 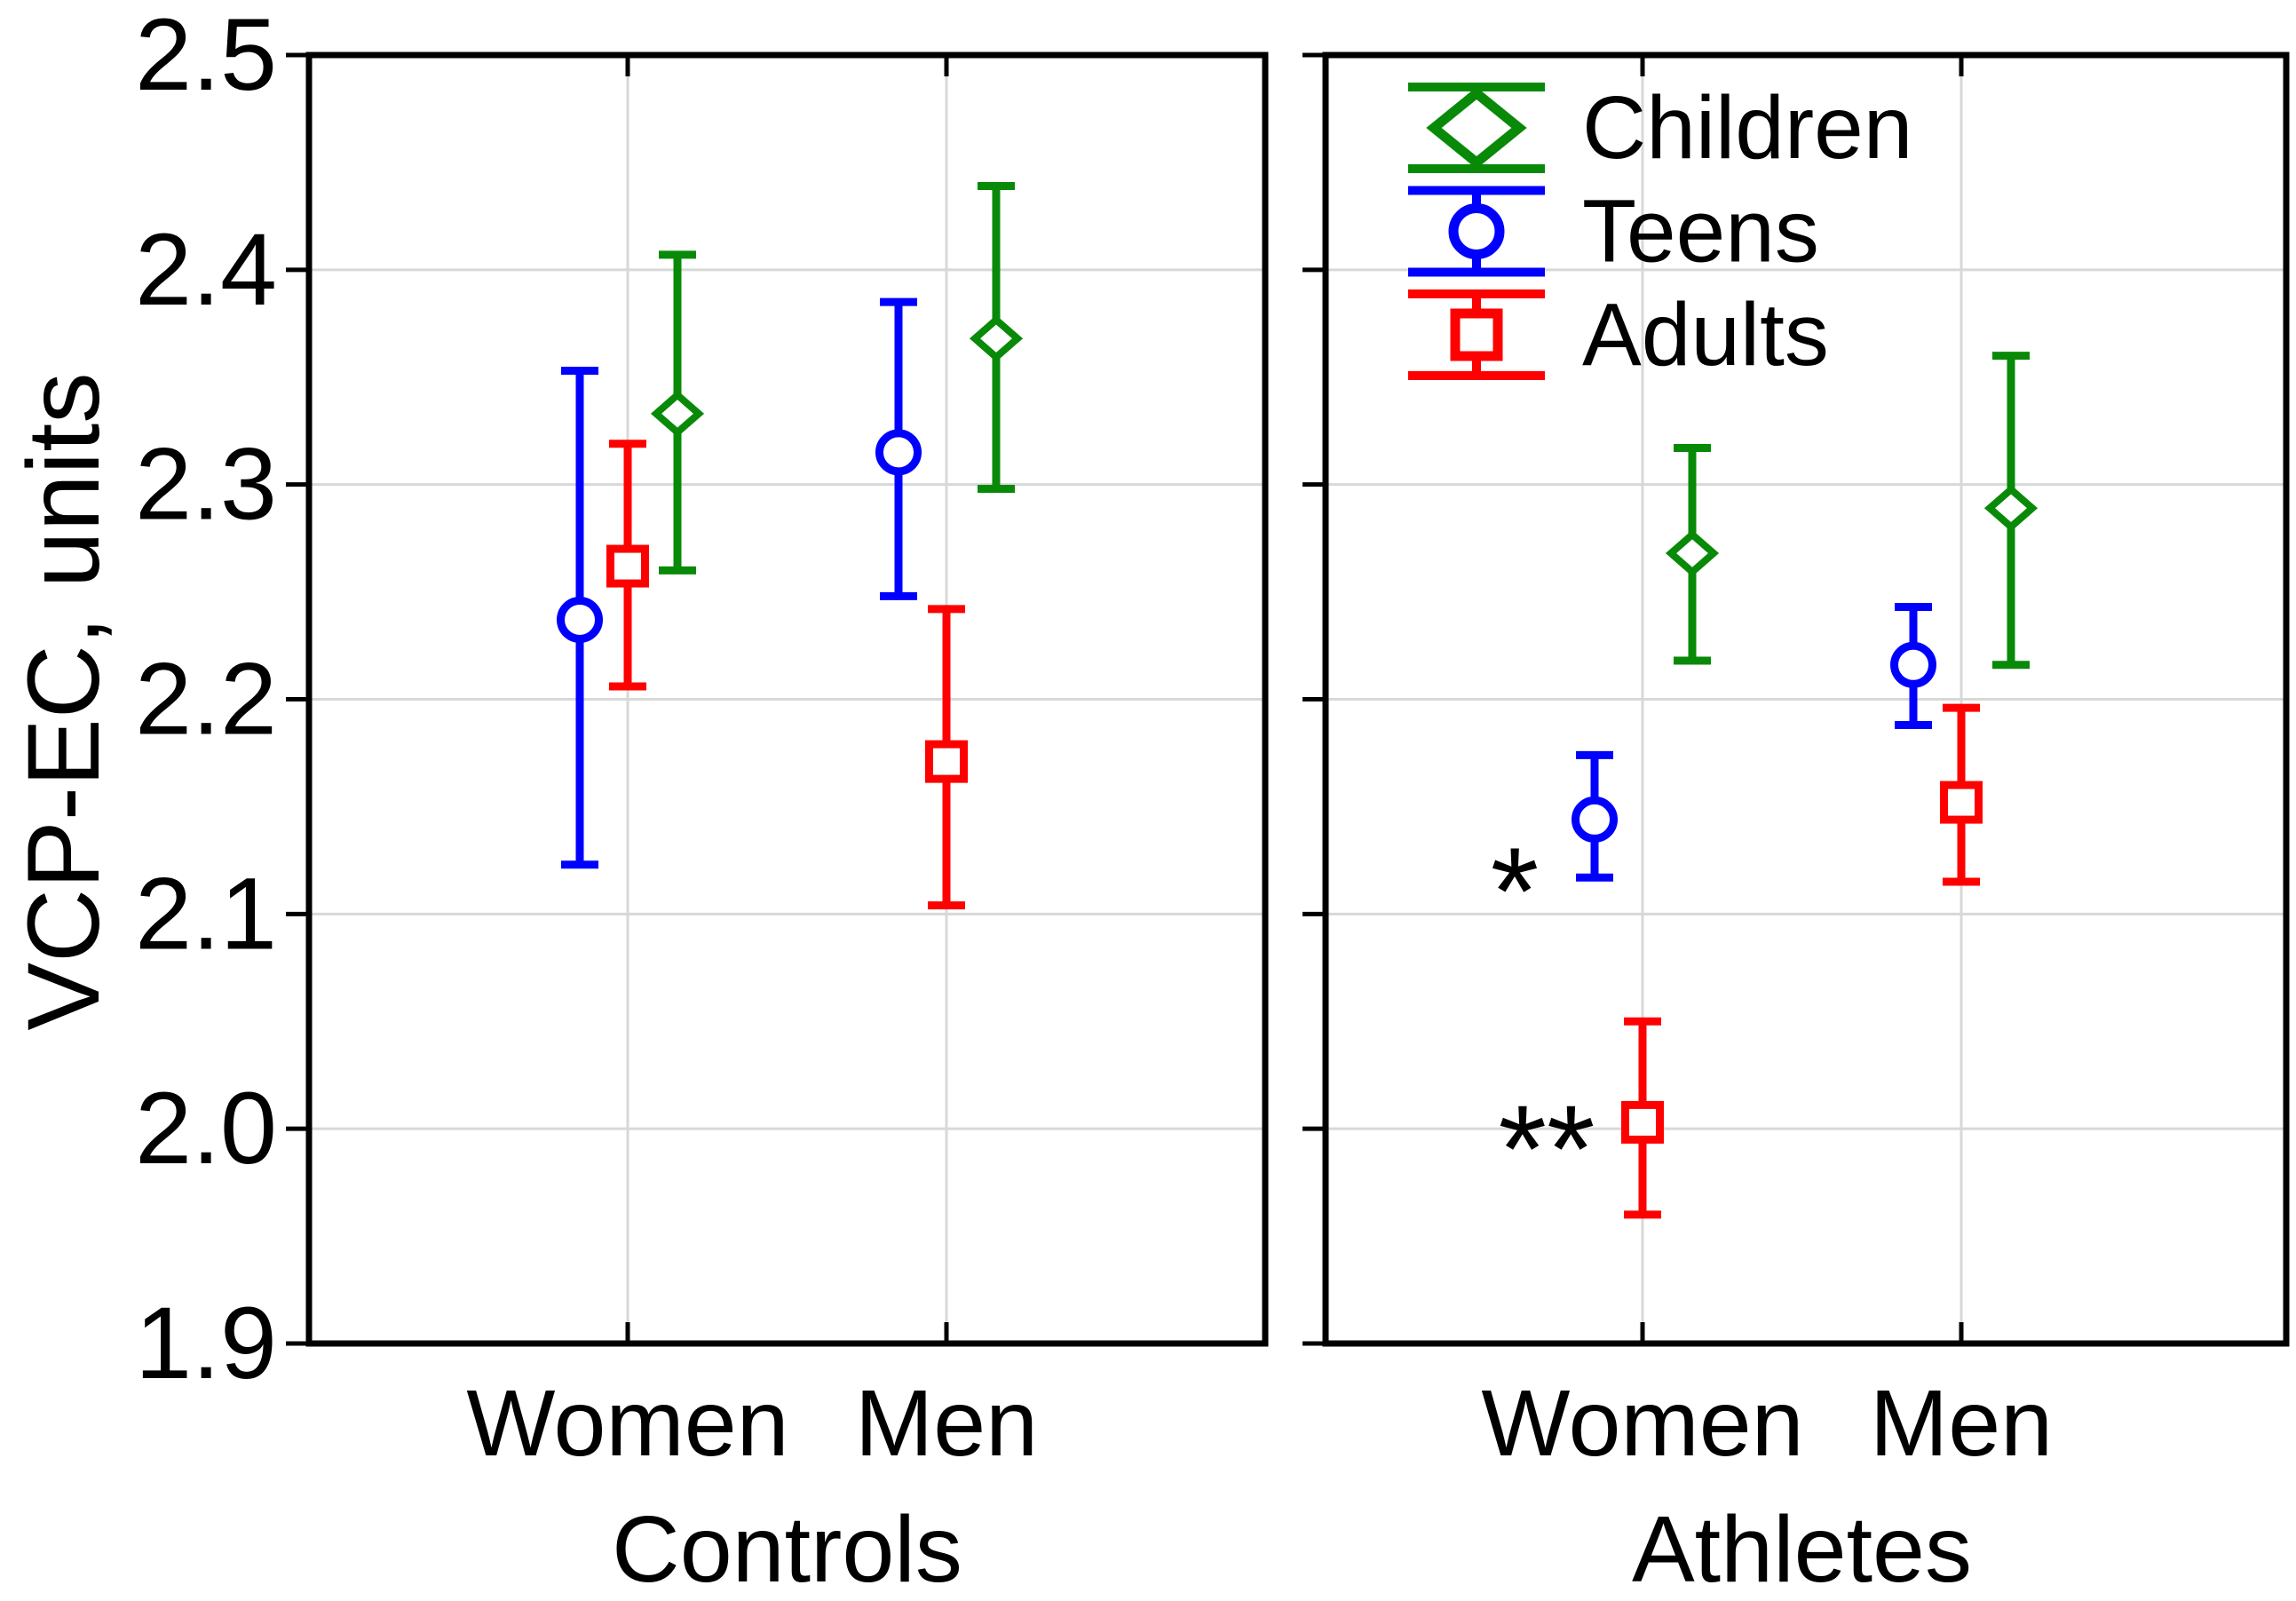 I want to click on marker-children-athletes-men, so click(x=2011, y=508).